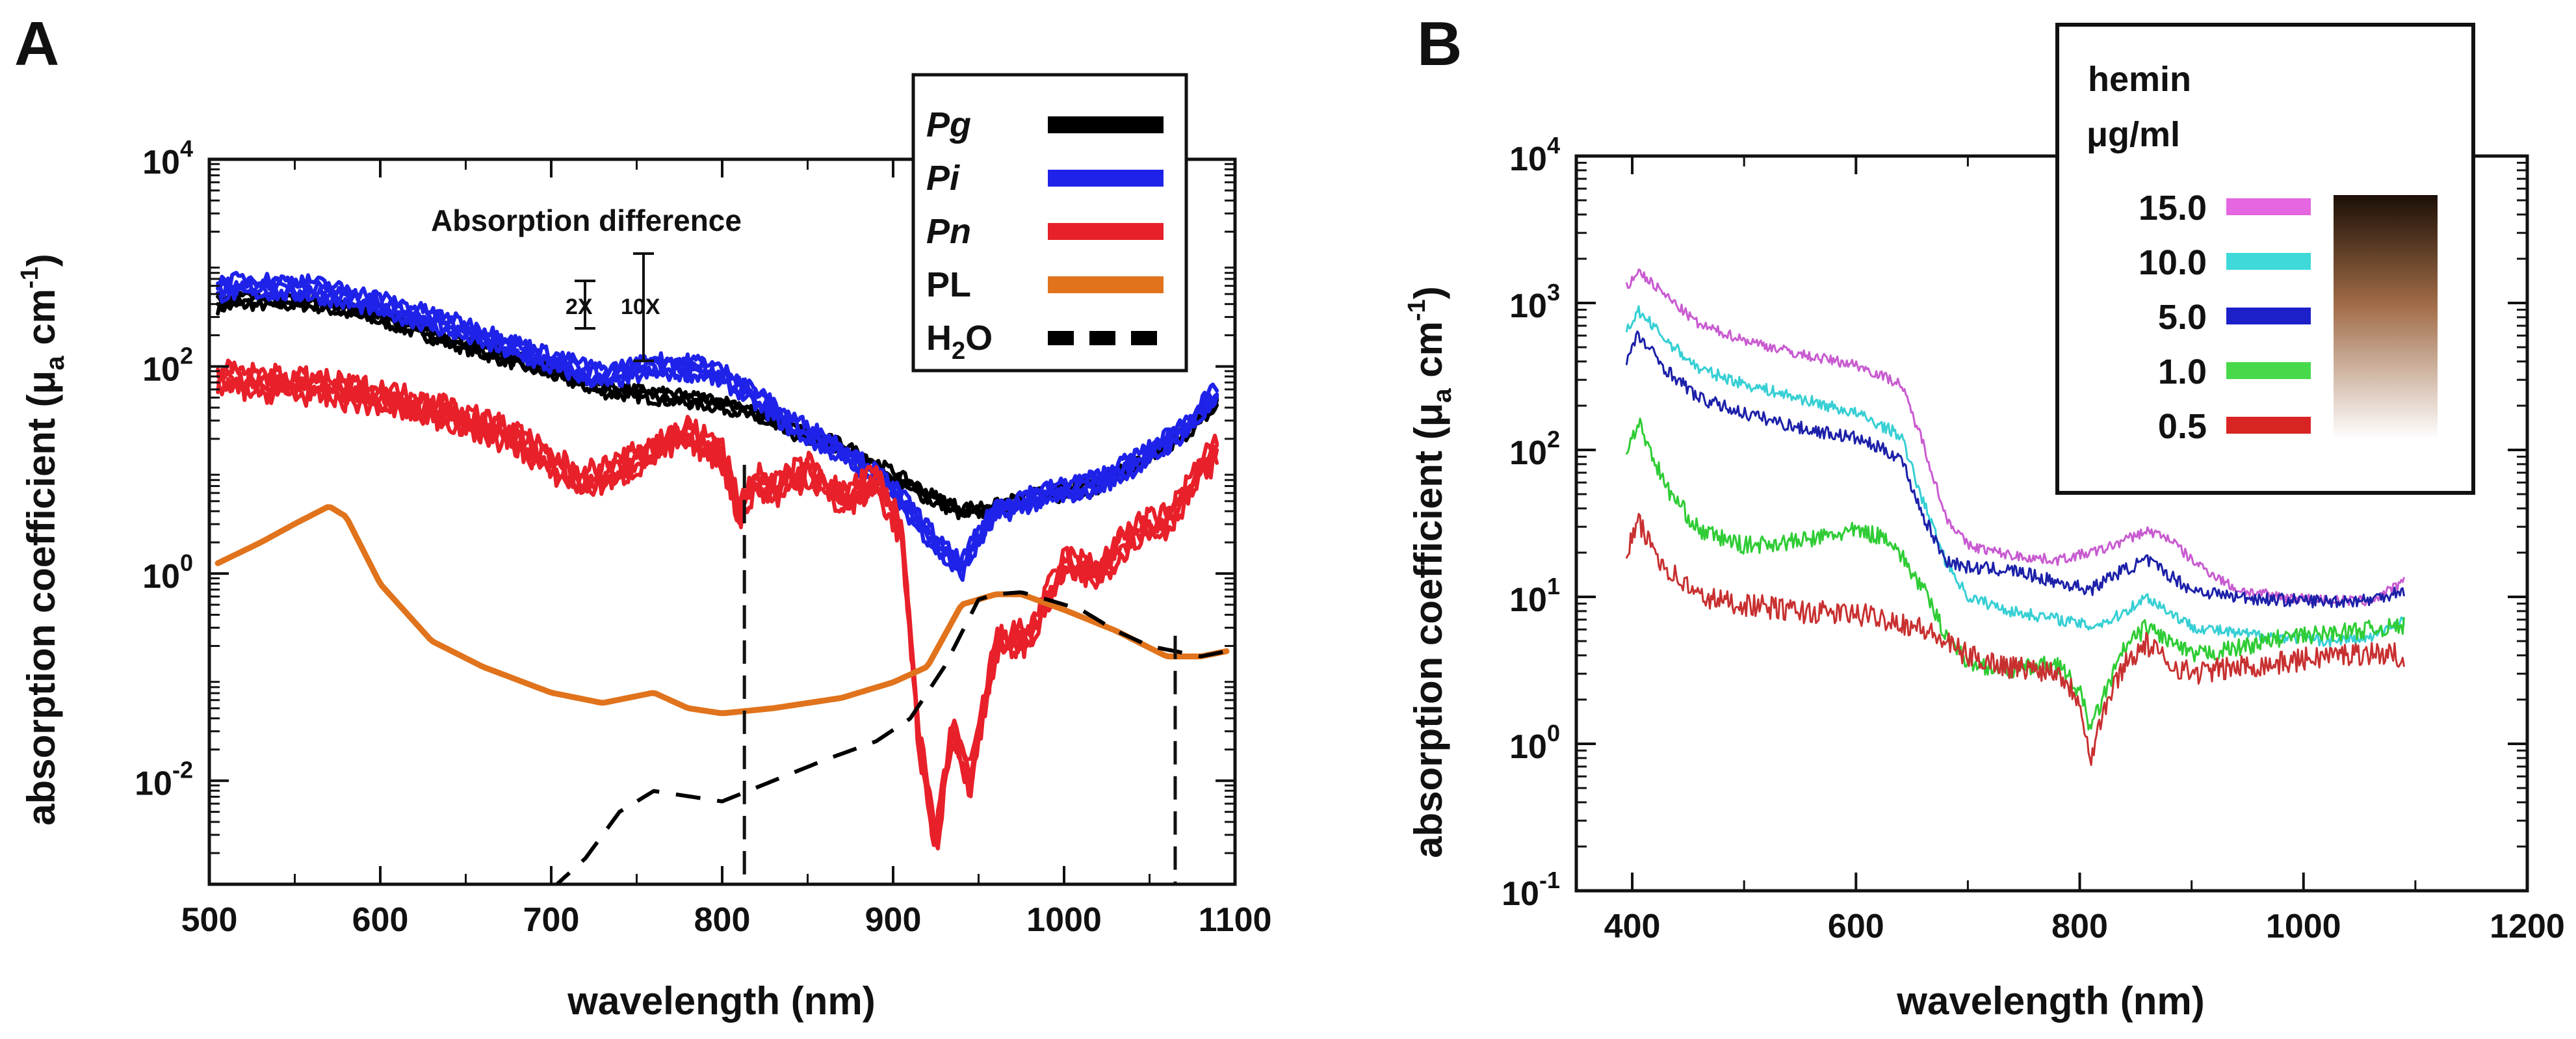 This screenshot has width=2576, height=1039. Describe the element at coordinates (164, 780) in the screenshot. I see `y-tick-label: 10⁻²` at that location.